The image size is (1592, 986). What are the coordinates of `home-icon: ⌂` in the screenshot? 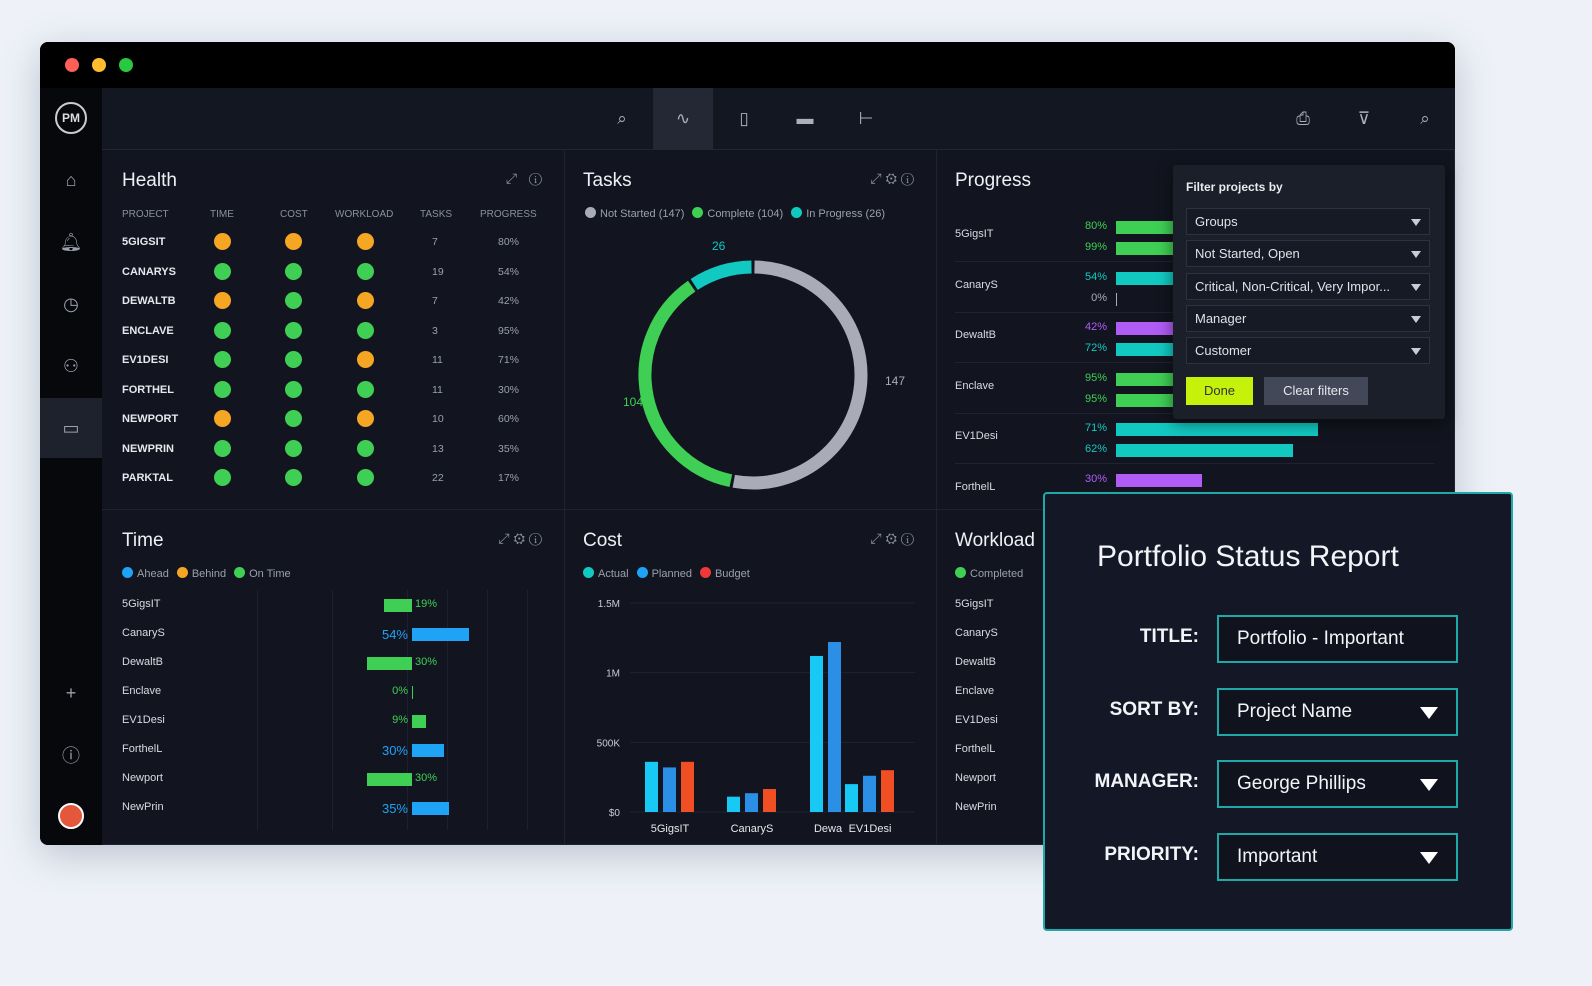 It's located at (71, 179).